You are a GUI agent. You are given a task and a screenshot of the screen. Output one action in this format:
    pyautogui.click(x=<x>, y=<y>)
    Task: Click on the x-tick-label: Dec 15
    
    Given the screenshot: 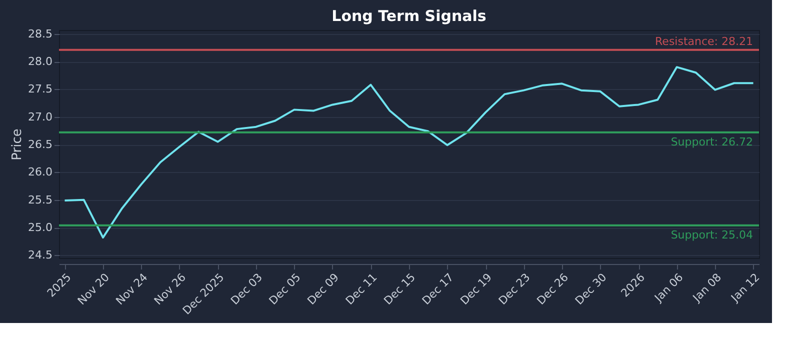 What is the action you would take?
    pyautogui.click(x=399, y=289)
    